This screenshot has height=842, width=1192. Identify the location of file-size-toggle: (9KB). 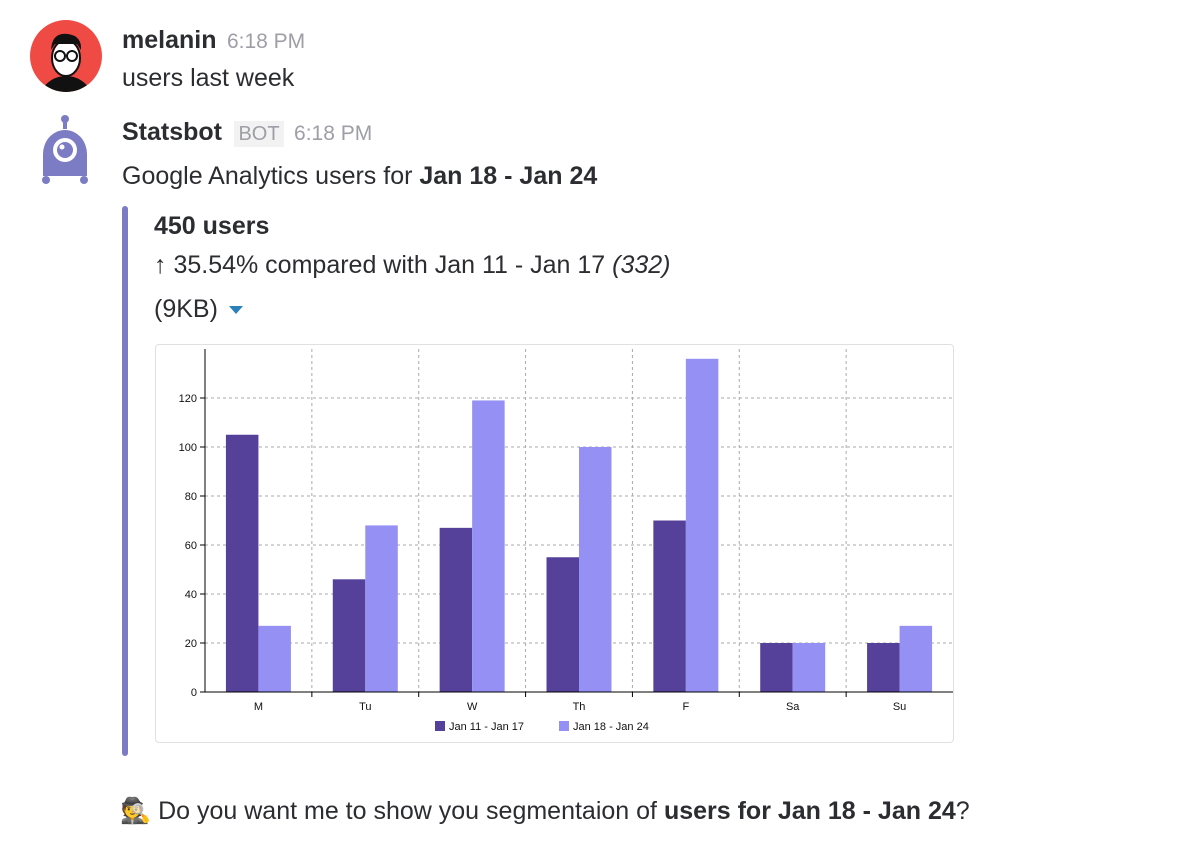
(198, 309).